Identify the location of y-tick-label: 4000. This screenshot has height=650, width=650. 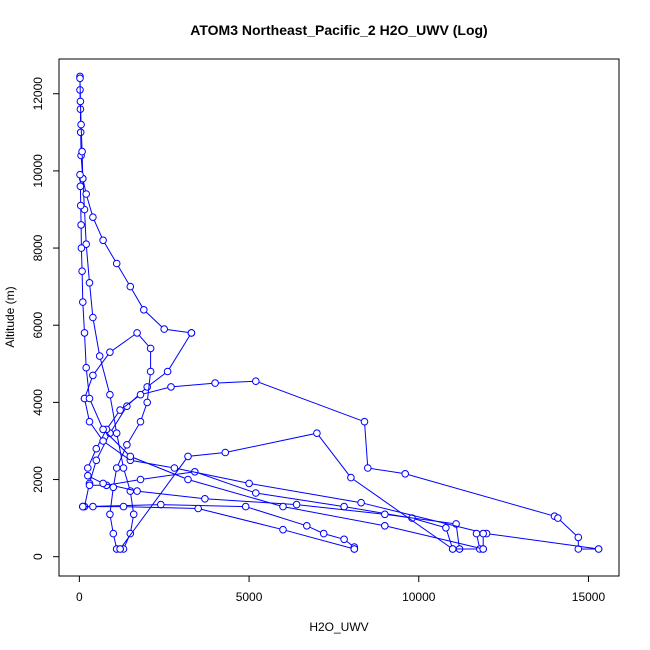
(38, 402).